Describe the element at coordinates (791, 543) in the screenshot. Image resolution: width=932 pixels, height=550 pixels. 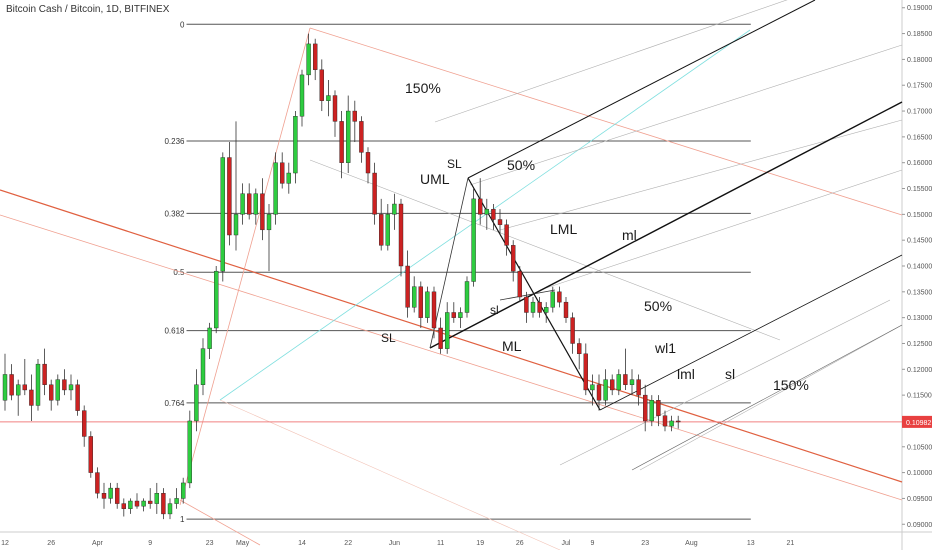
I see `x-tick-label: 21` at that location.